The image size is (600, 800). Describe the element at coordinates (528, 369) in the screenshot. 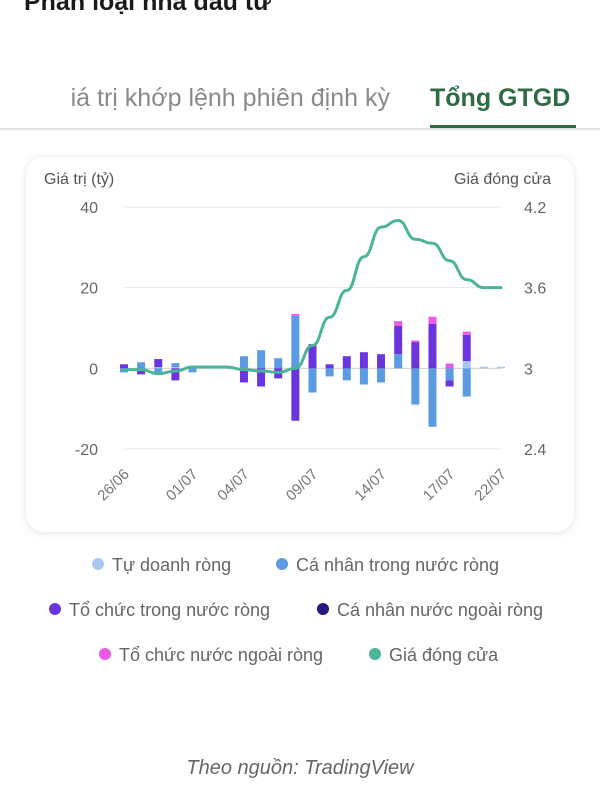

I see `y-tick-label-right: 3` at that location.